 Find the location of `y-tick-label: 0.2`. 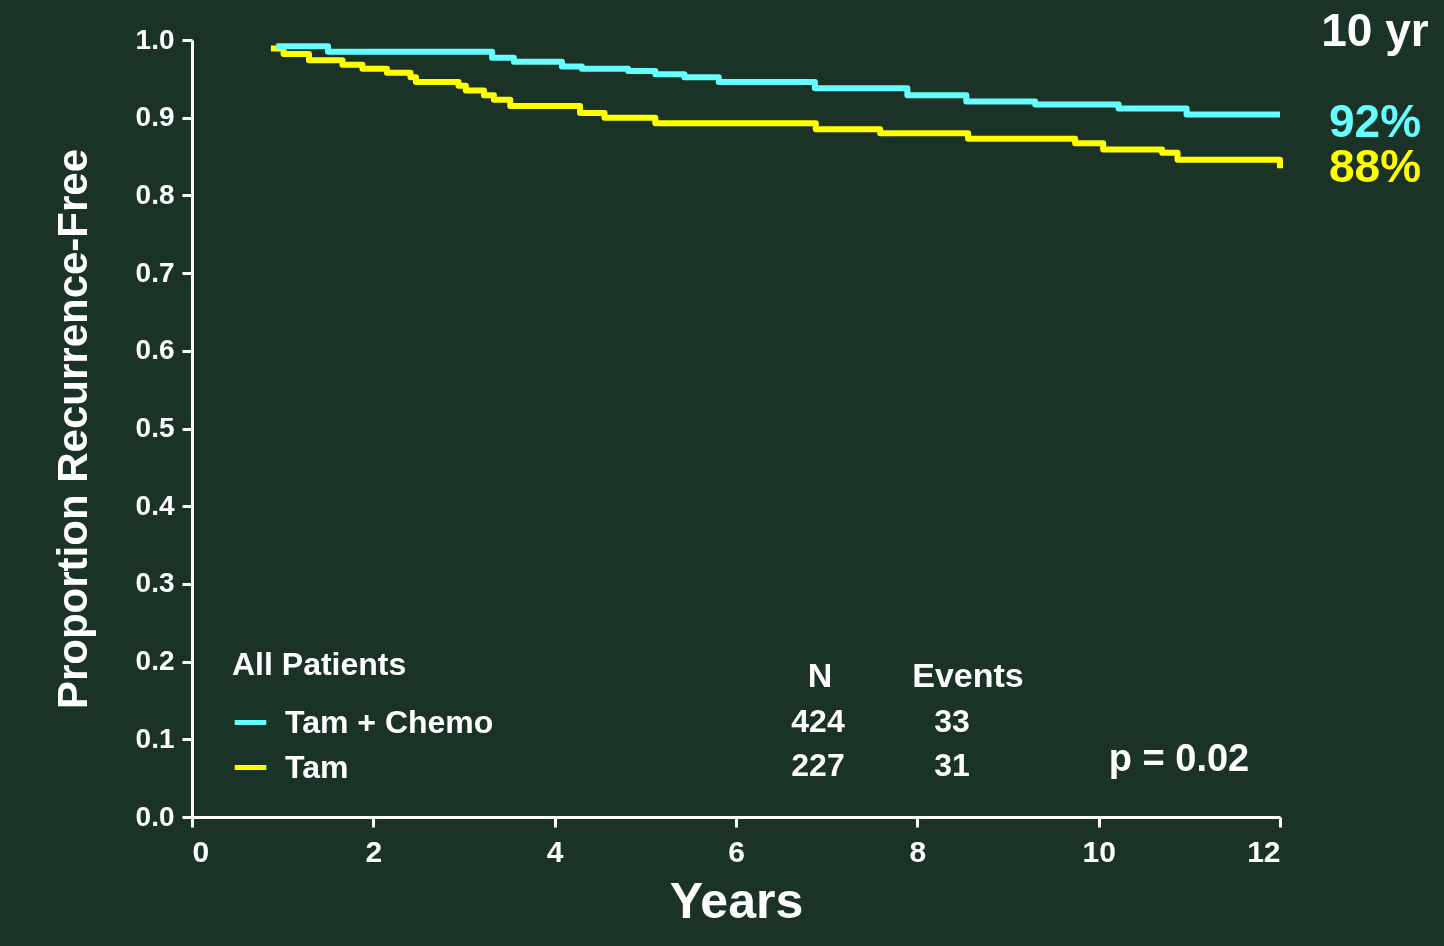

y-tick-label: 0.2 is located at coordinates (155, 661).